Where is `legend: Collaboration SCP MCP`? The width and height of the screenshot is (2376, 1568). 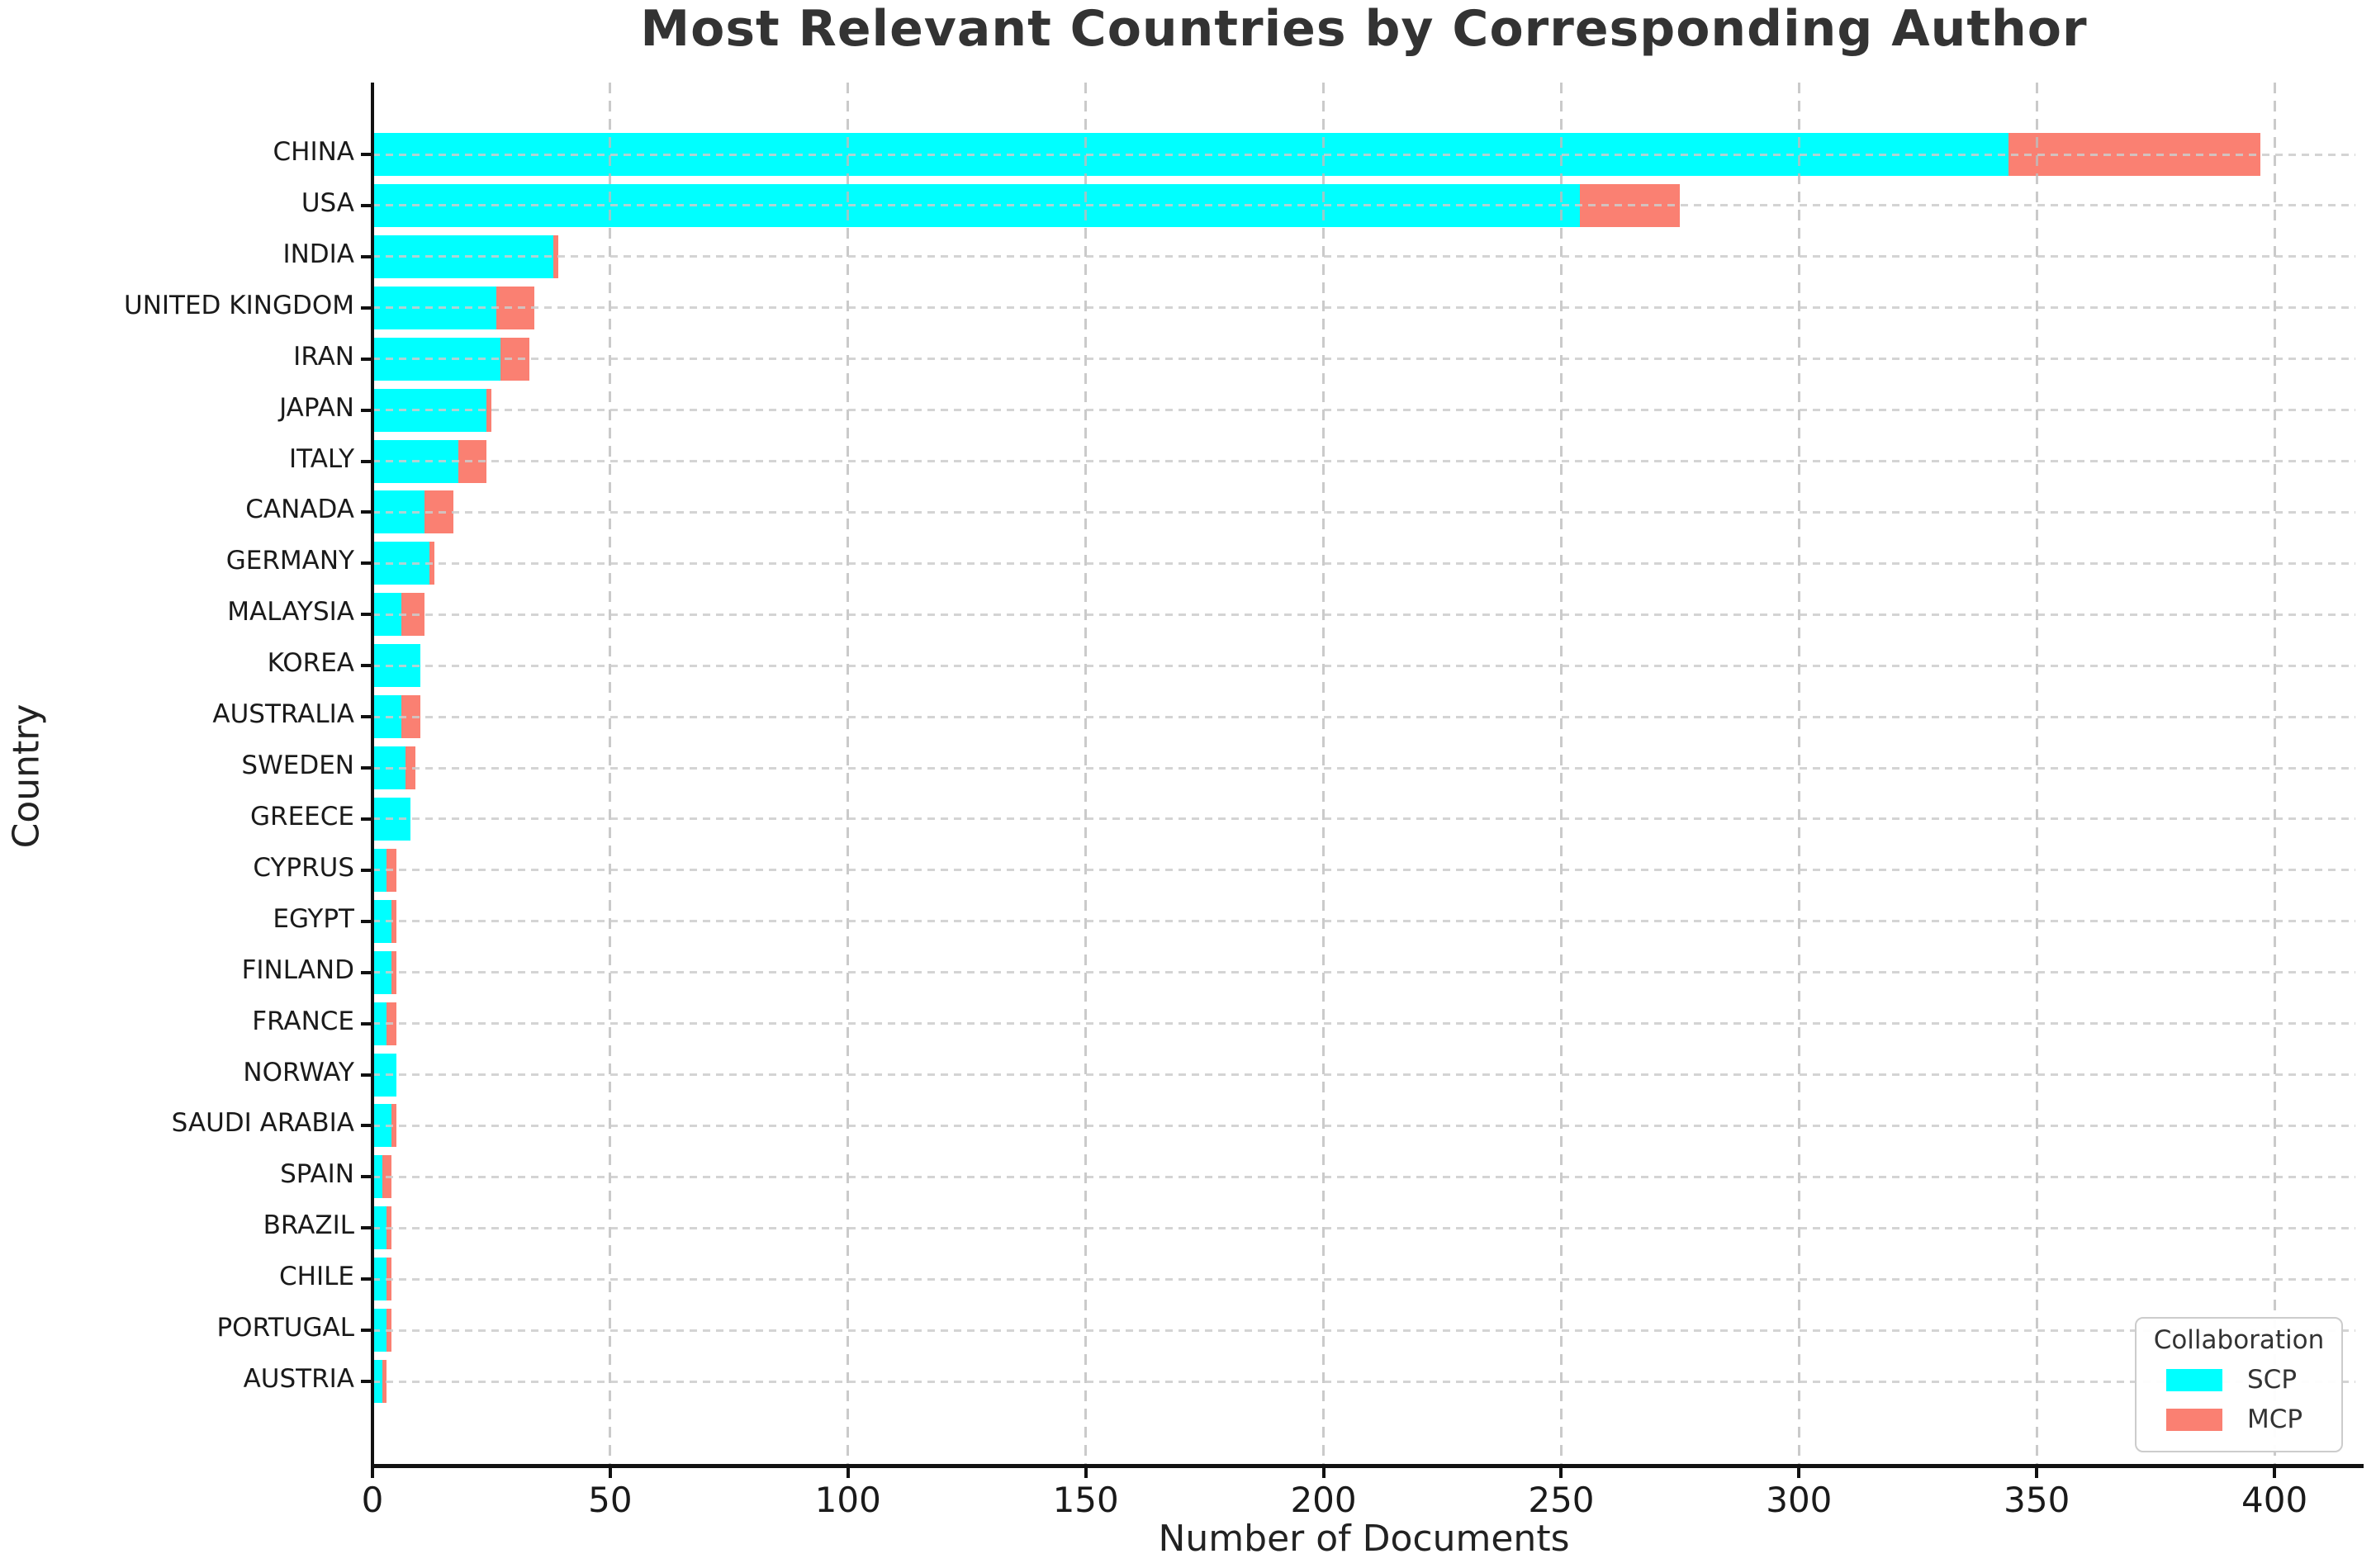
legend: Collaboration SCP MCP is located at coordinates (2239, 1384).